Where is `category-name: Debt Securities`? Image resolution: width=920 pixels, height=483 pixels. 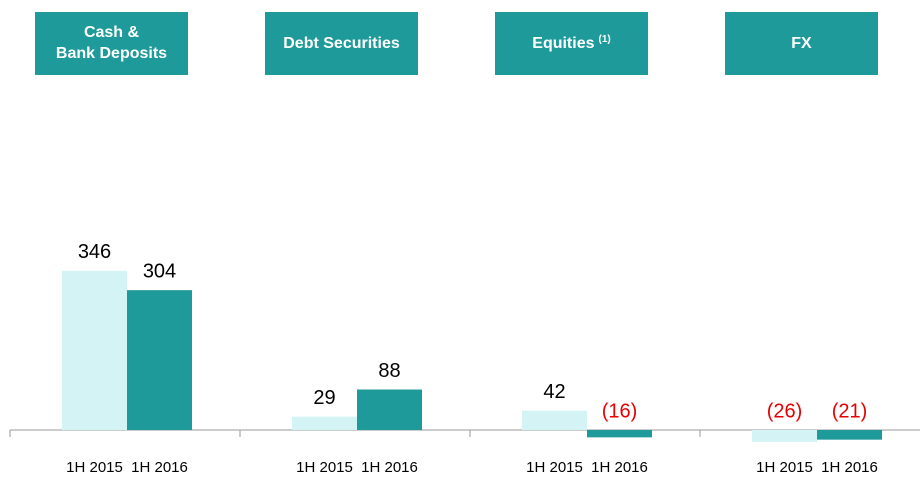
category-name: Debt Securities is located at coordinates (341, 43).